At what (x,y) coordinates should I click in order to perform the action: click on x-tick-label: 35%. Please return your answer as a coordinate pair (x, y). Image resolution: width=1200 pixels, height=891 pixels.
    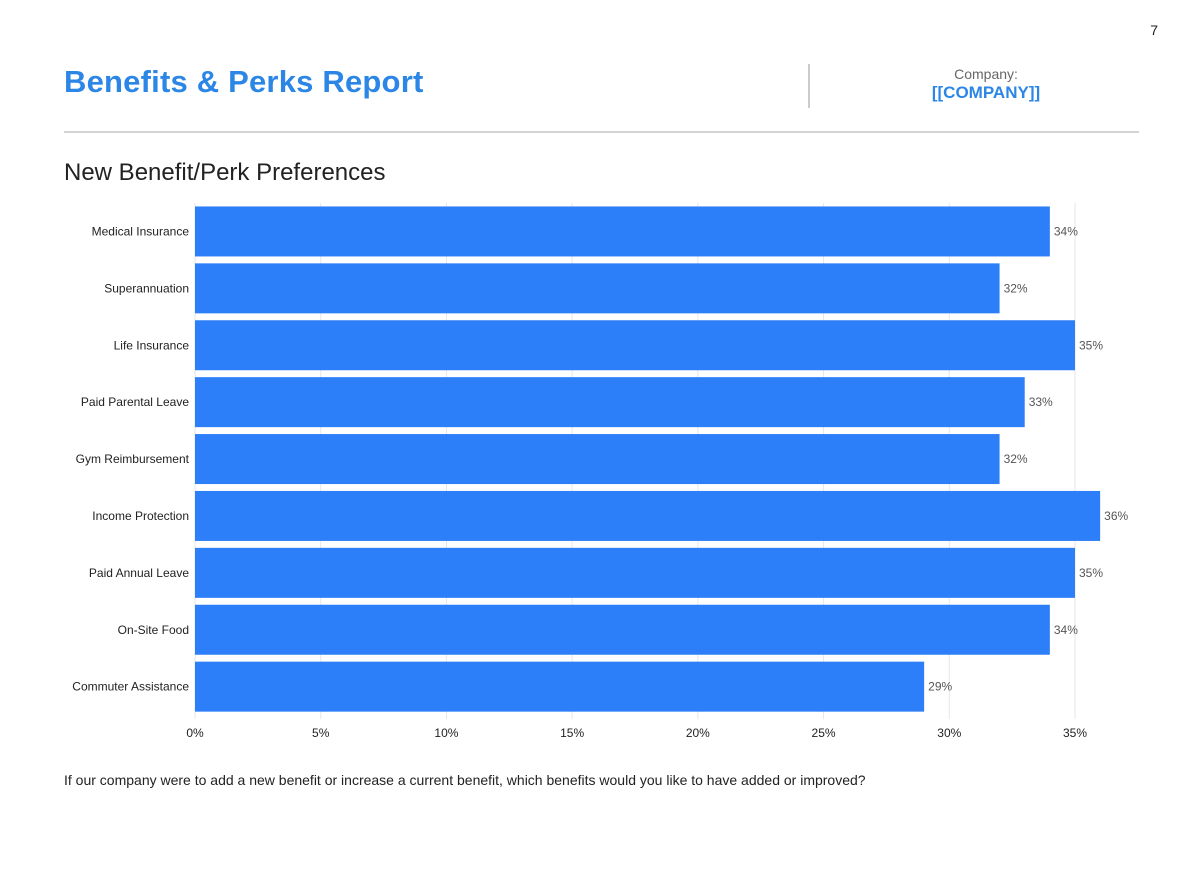
    Looking at the image, I should click on (1075, 733).